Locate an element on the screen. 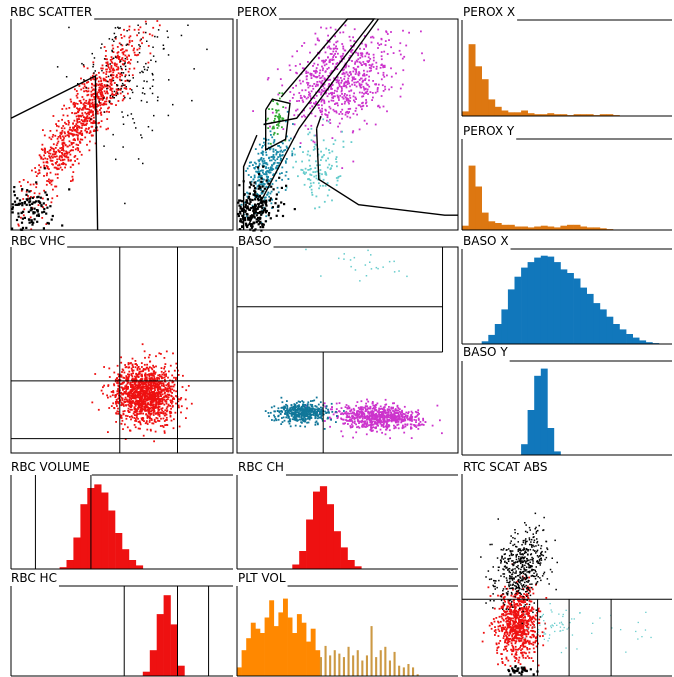 The width and height of the screenshot is (674, 677). perox-x-bar is located at coordinates (518, 114).